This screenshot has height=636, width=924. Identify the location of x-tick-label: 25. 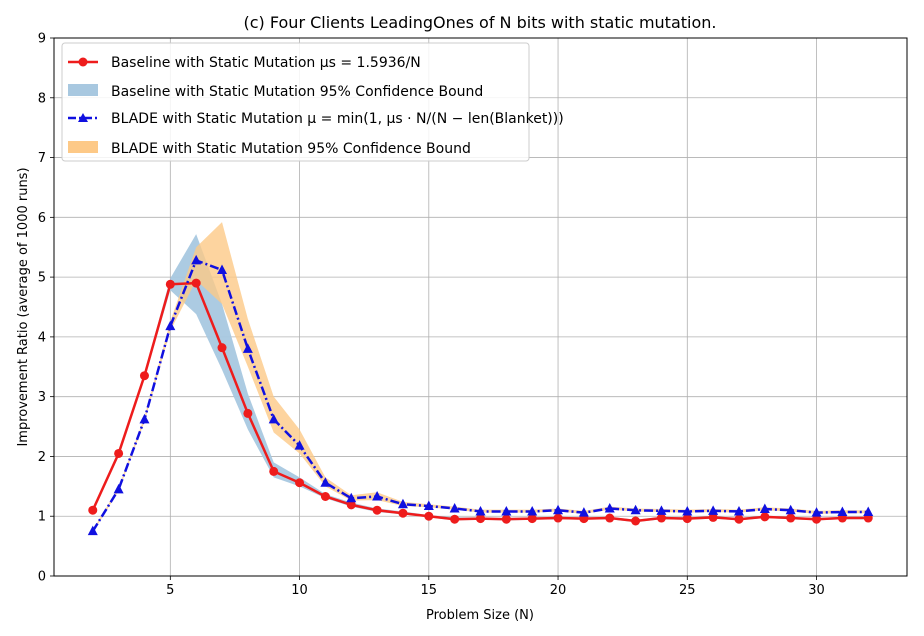
(687, 590).